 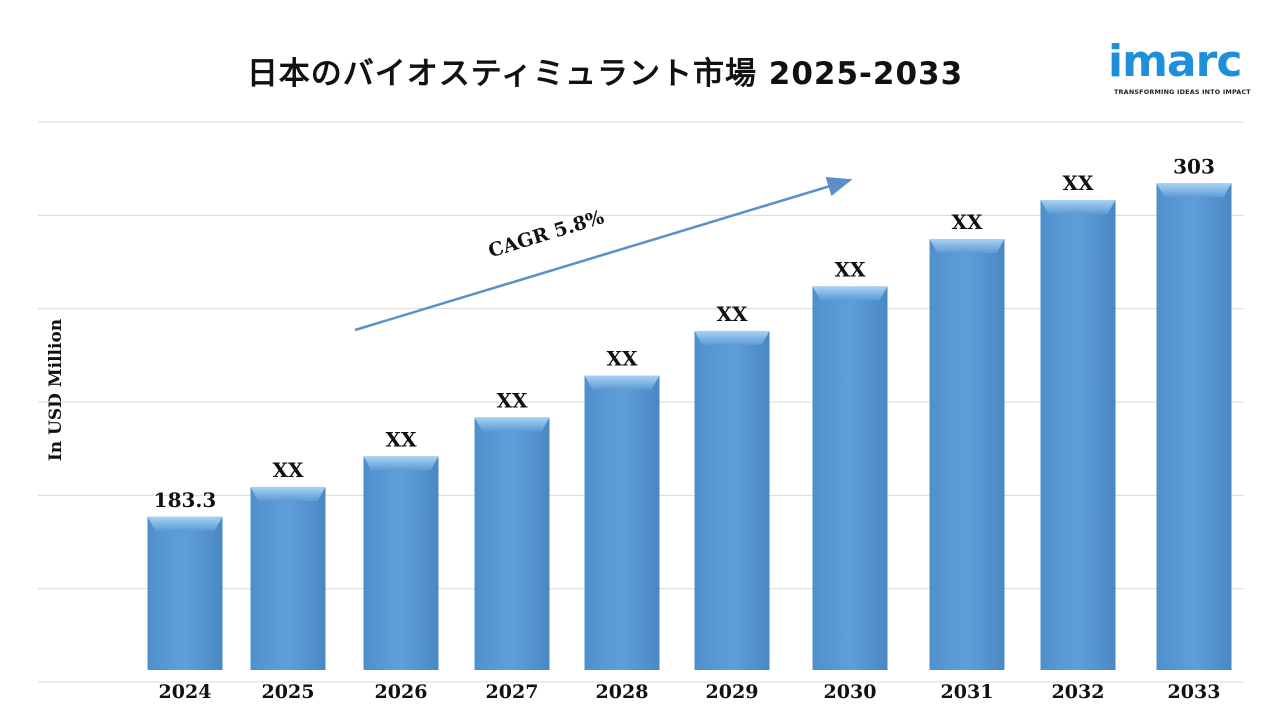 I want to click on data-label: 183.3, so click(x=185, y=500).